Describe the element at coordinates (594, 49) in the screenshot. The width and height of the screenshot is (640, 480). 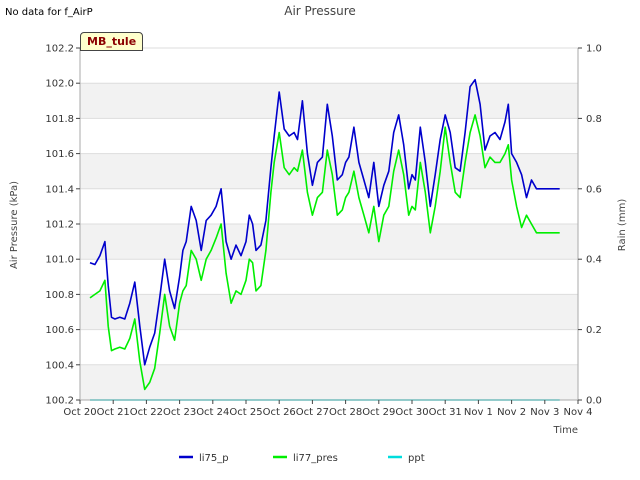
I see `y2-tick-label: 1.0` at that location.